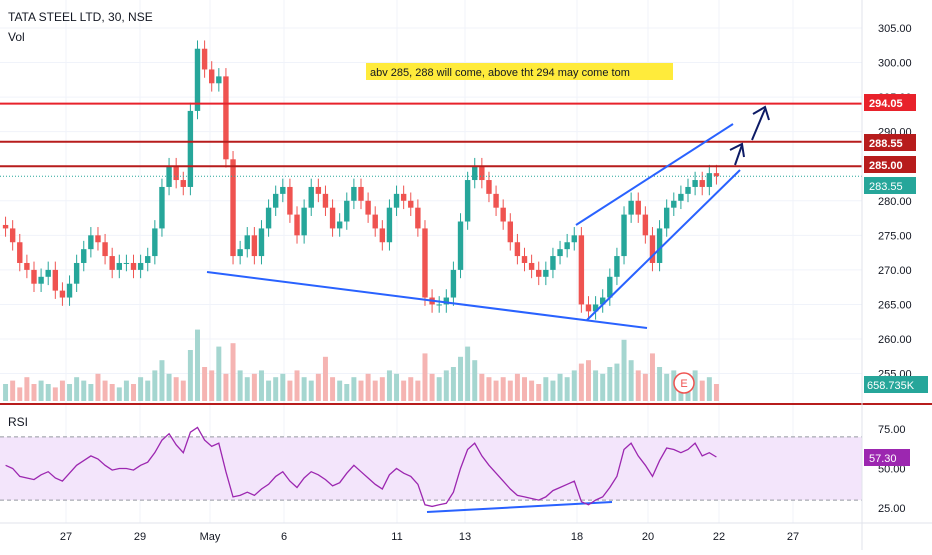  I want to click on volume-bars, so click(361, 365).